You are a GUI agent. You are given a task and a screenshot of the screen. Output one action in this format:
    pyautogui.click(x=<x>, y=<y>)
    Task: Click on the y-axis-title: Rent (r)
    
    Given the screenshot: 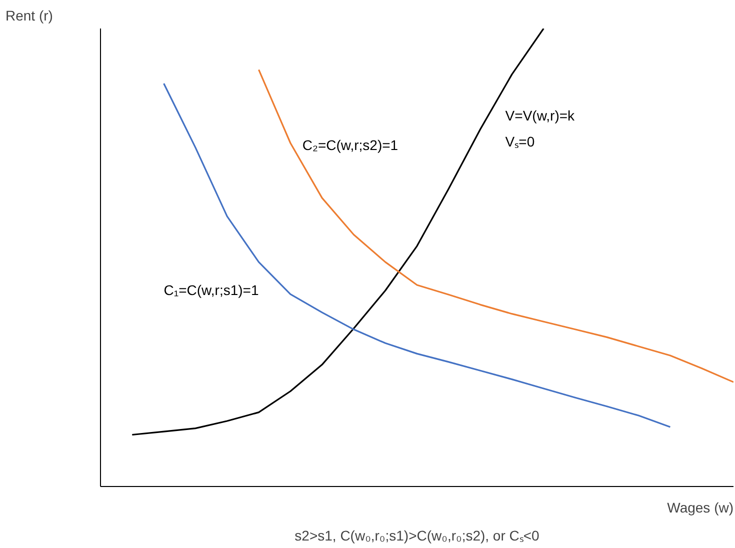 What is the action you would take?
    pyautogui.click(x=29, y=16)
    